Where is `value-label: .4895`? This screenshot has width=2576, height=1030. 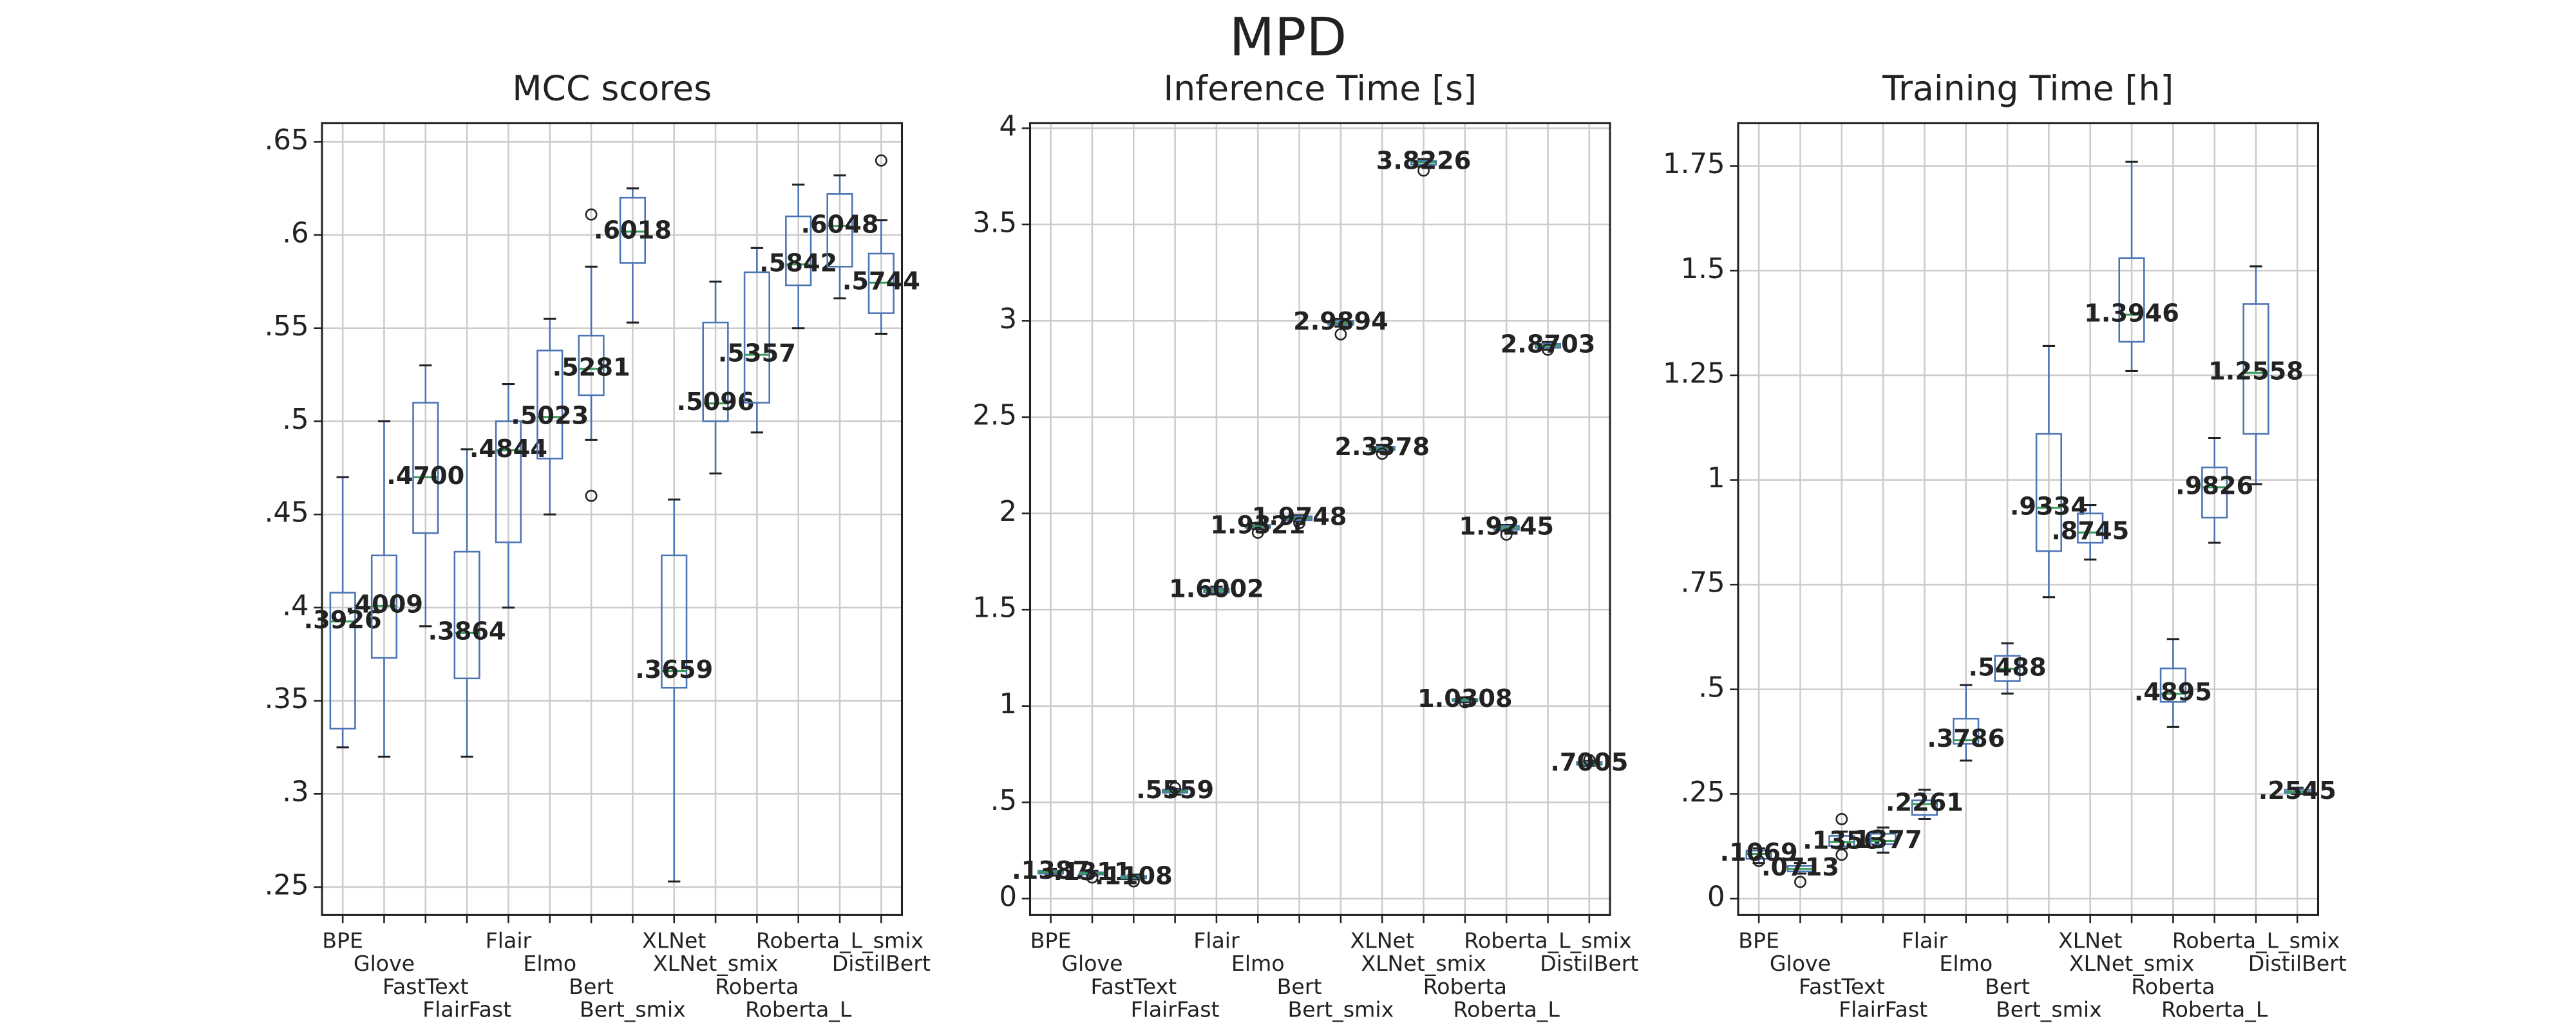
value-label: .4895 is located at coordinates (2173, 693).